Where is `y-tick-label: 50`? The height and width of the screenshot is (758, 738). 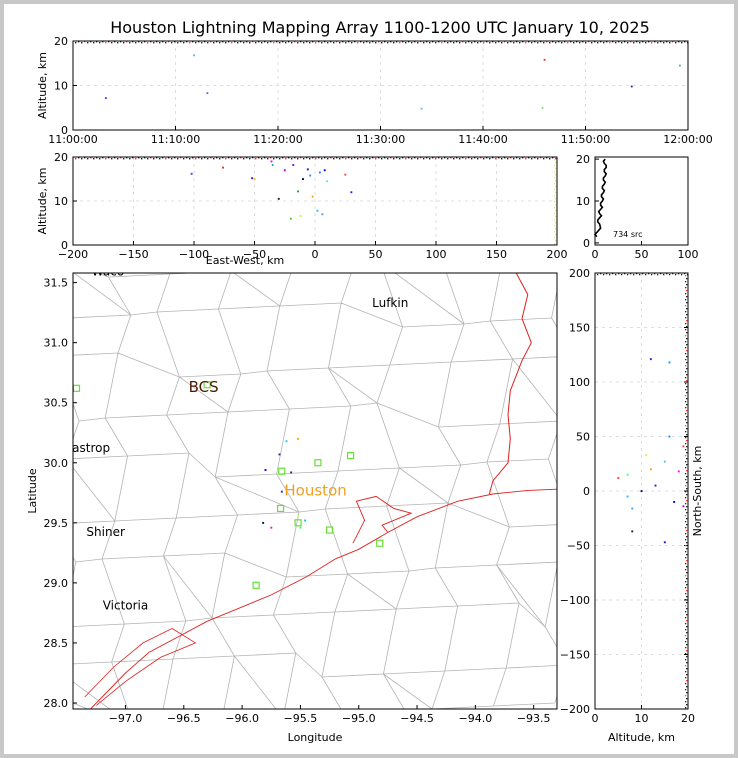 y-tick-label: 50 is located at coordinates (583, 437).